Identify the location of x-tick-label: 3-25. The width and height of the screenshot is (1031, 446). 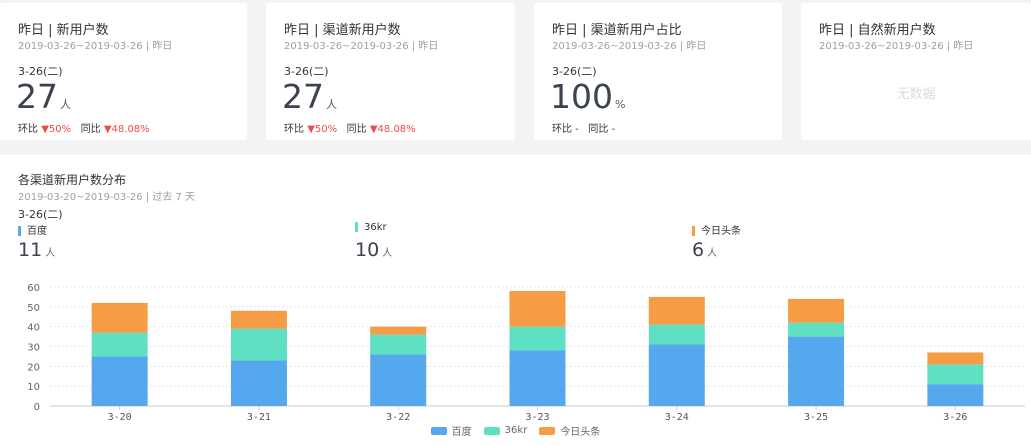
(816, 416).